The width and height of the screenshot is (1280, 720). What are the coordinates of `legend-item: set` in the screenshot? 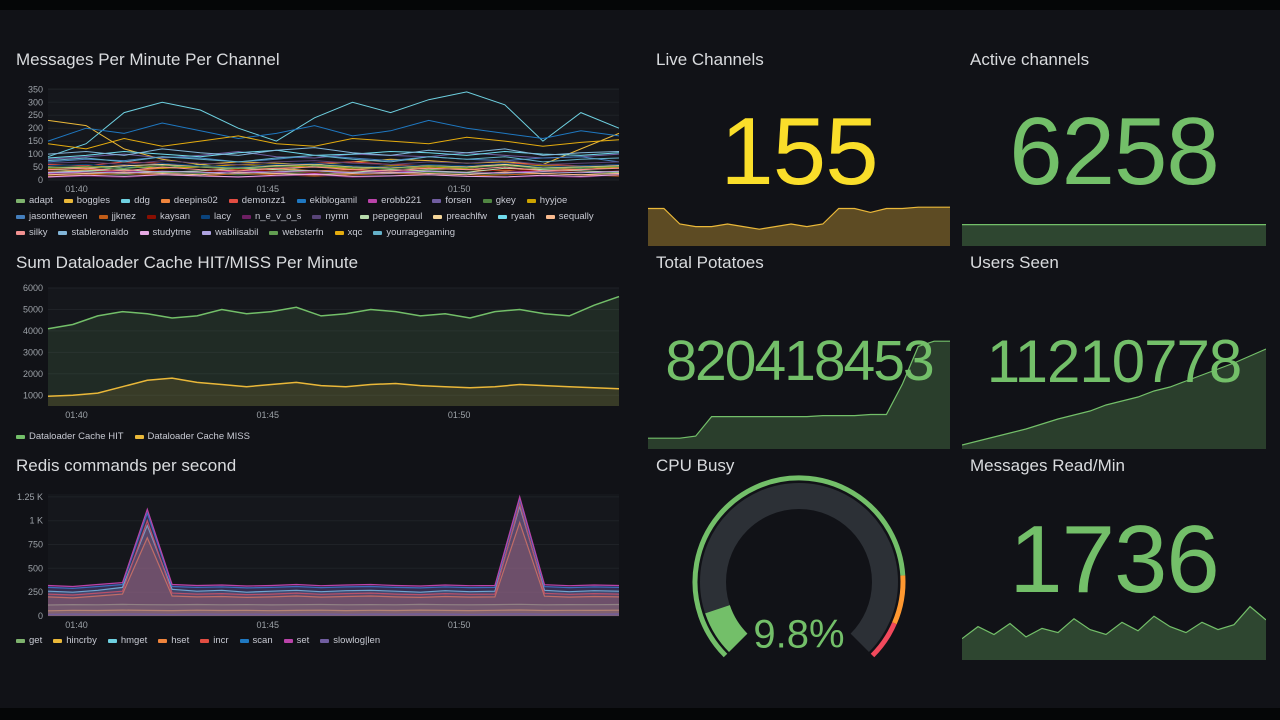 It's located at (296, 640).